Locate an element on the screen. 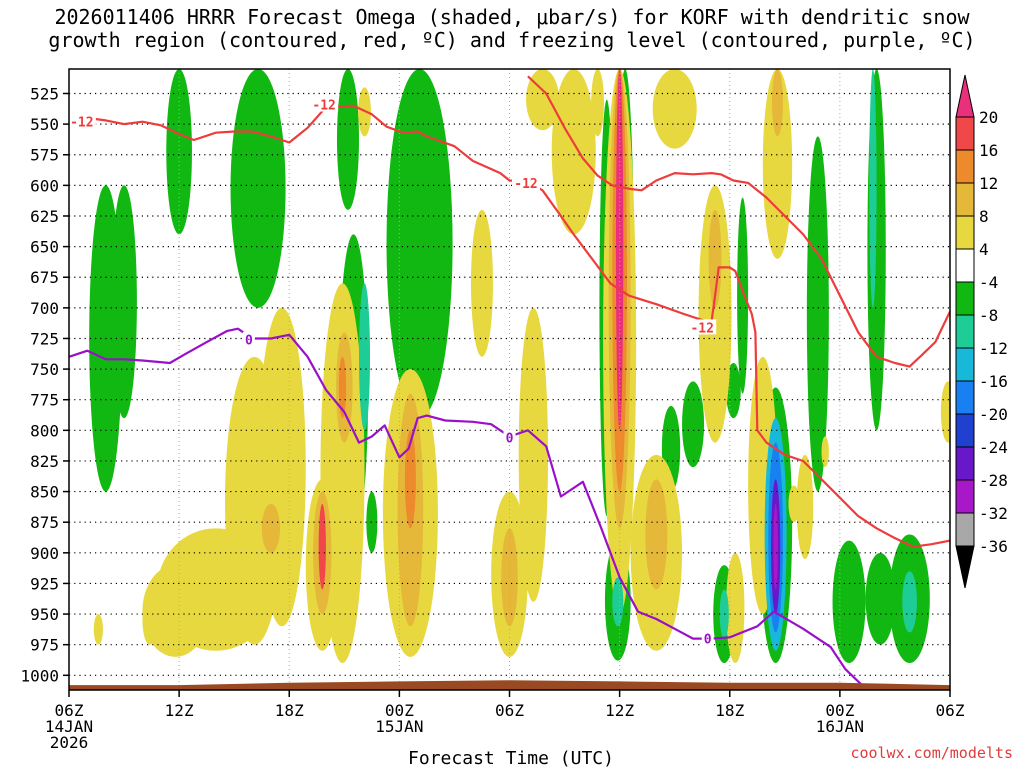  colorbar-label: 16 is located at coordinates (988, 150).